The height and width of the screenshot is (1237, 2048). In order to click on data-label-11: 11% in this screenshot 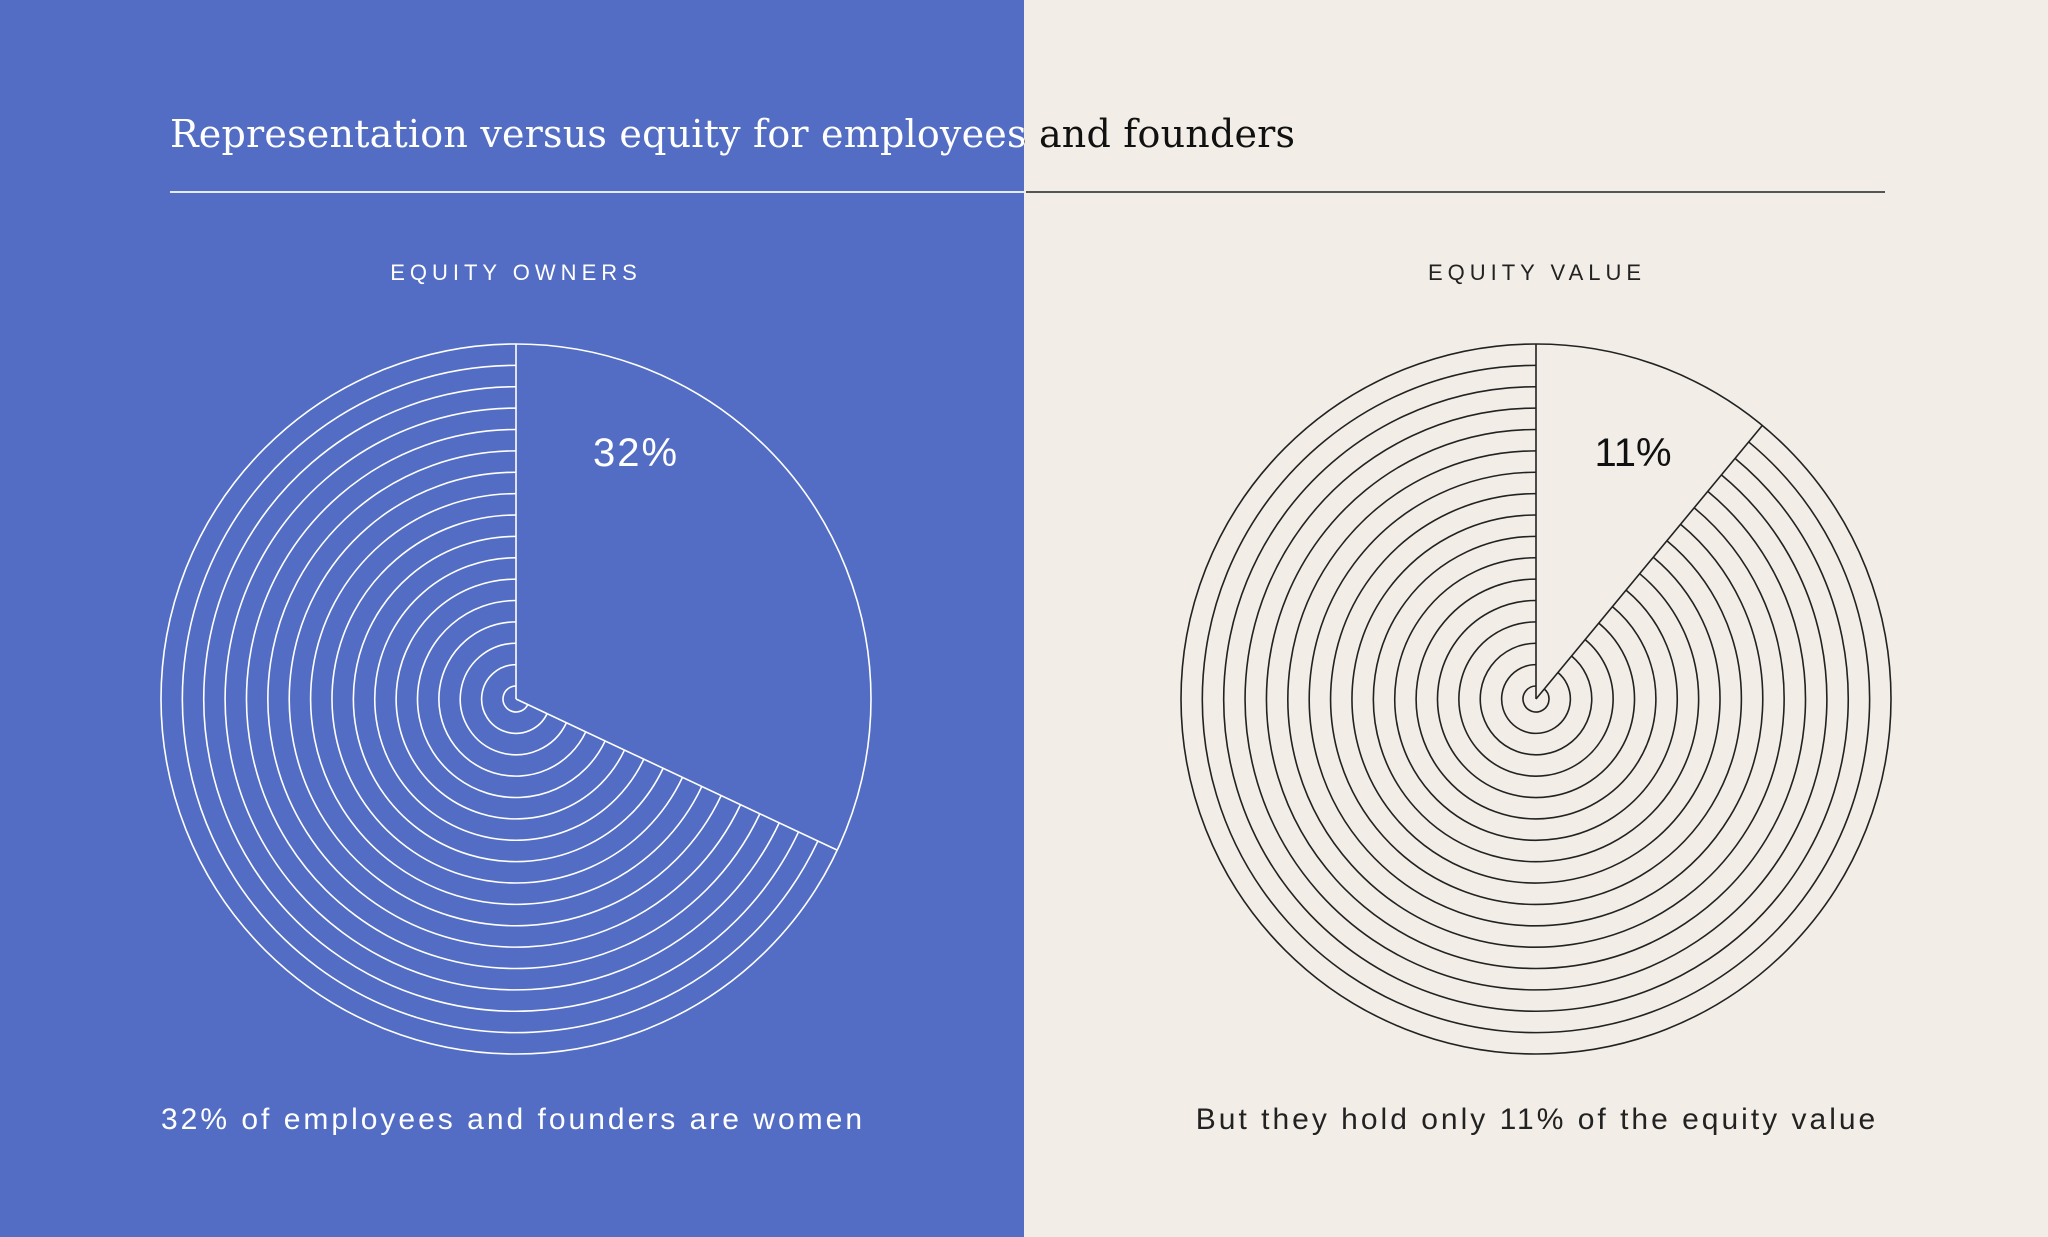, I will do `click(1632, 453)`.